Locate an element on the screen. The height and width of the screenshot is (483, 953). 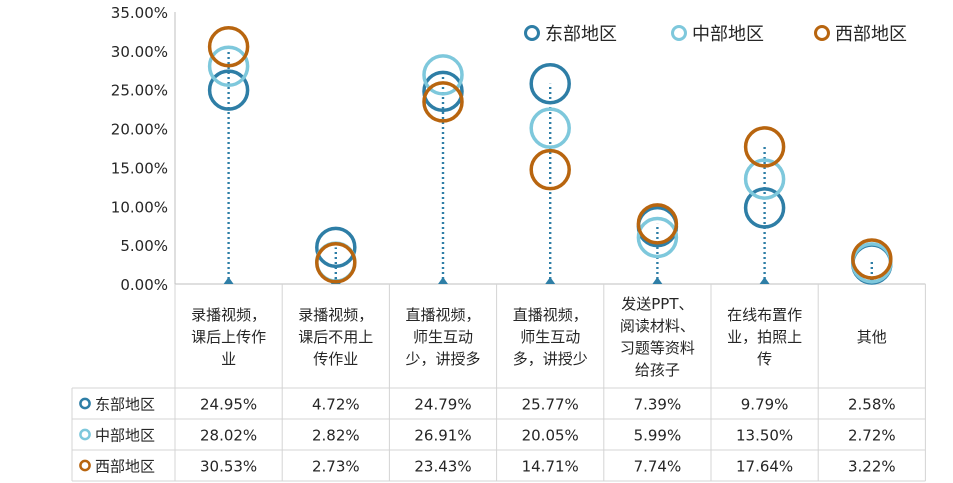
table-value: 9.79% is located at coordinates (765, 405).